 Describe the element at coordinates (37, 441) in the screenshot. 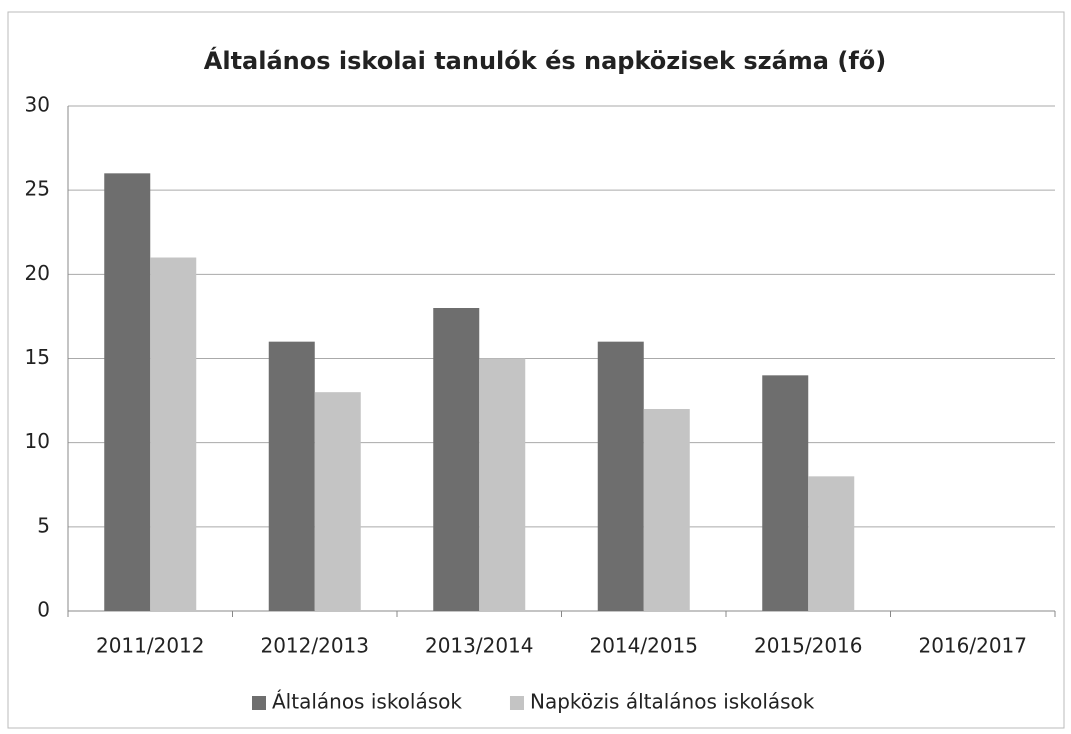

I see `y-tick-label: 10` at that location.